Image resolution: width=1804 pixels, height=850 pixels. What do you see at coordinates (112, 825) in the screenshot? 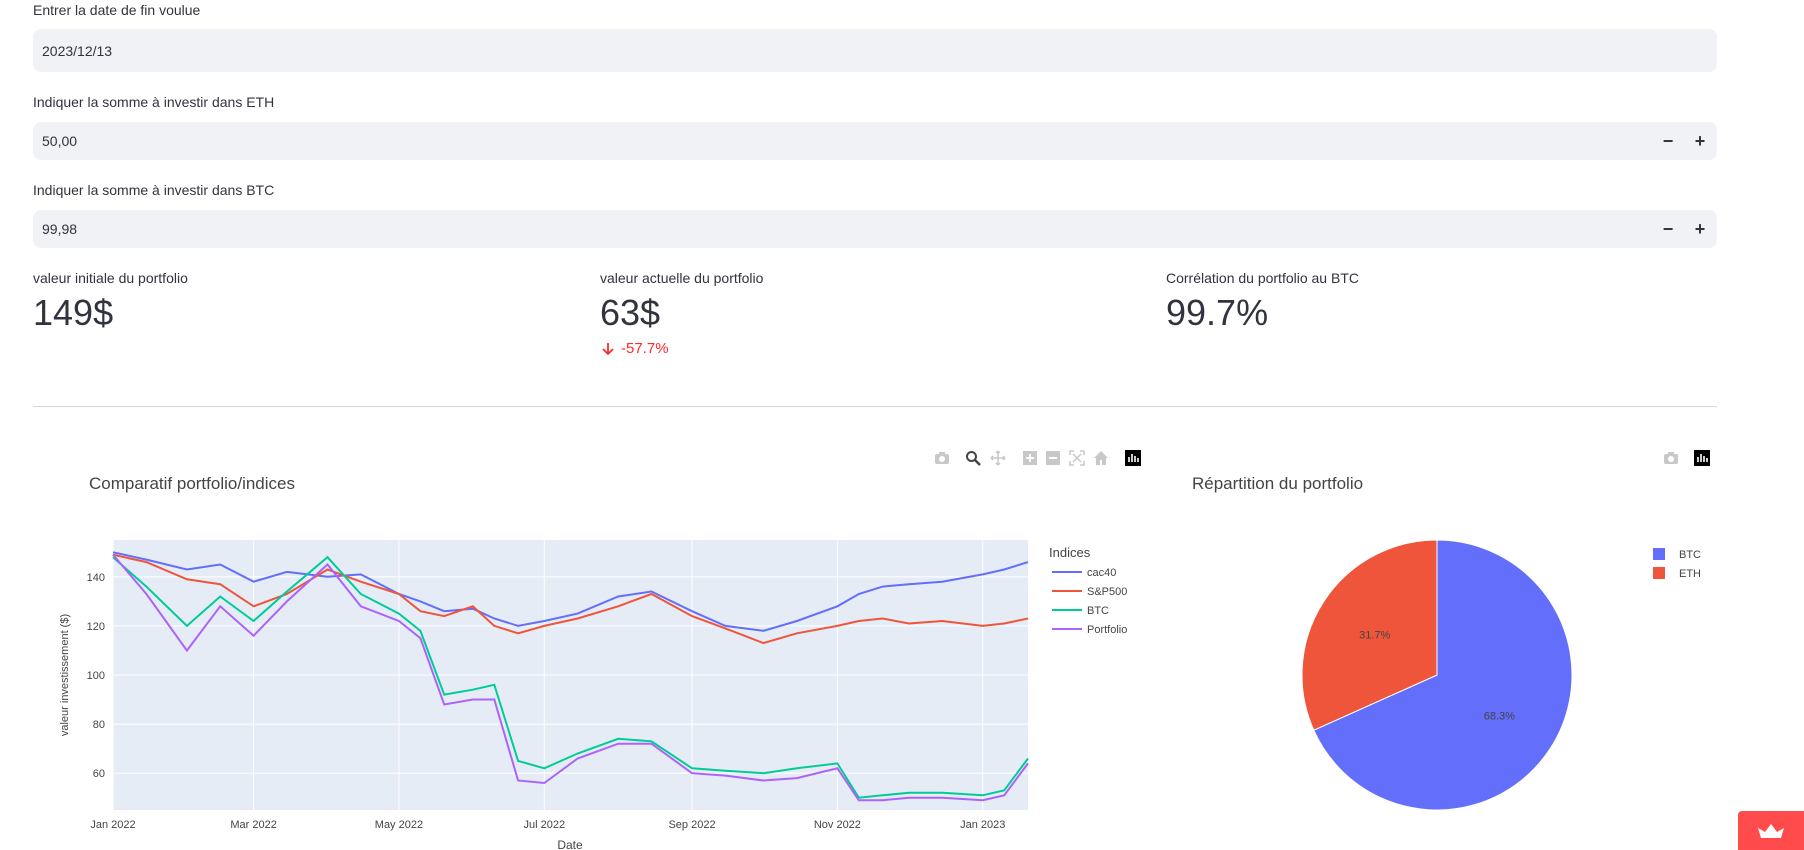
I see `x-tick-label: Jan 2022` at bounding box center [112, 825].